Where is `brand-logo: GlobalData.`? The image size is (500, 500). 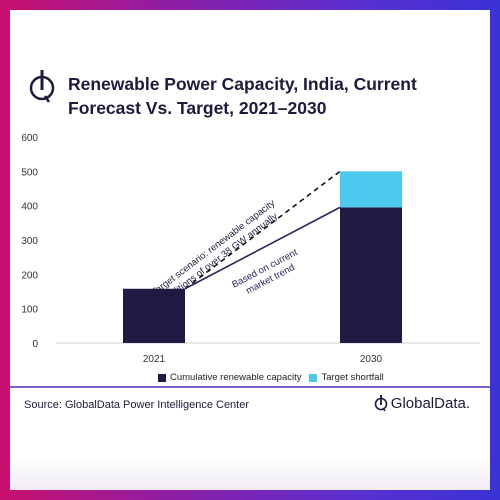 brand-logo: GlobalData. is located at coordinates (422, 403).